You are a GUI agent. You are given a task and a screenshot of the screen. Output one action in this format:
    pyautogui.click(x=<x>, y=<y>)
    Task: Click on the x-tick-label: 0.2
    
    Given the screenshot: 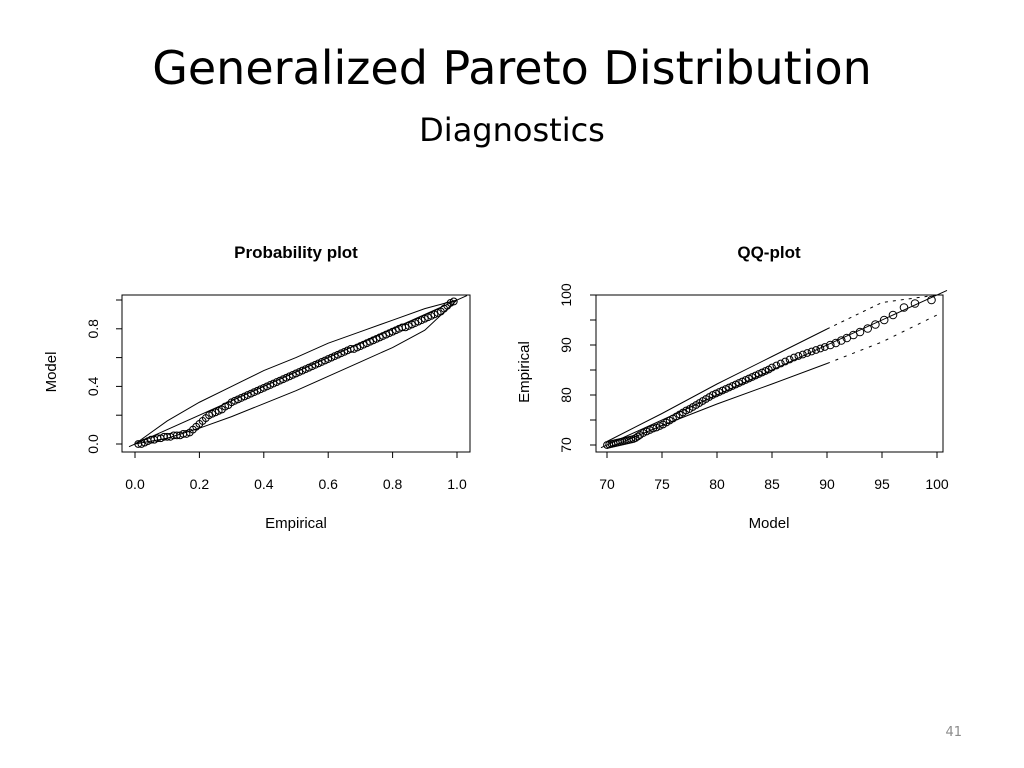 What is the action you would take?
    pyautogui.click(x=200, y=484)
    